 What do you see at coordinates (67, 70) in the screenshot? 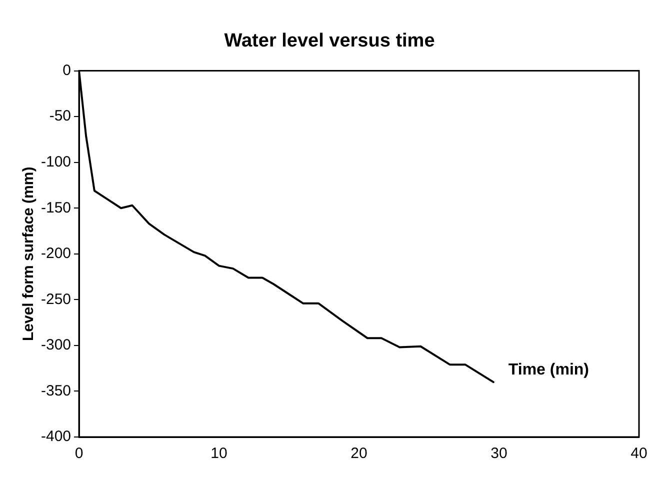
I see `y-tick-label: 0` at bounding box center [67, 70].